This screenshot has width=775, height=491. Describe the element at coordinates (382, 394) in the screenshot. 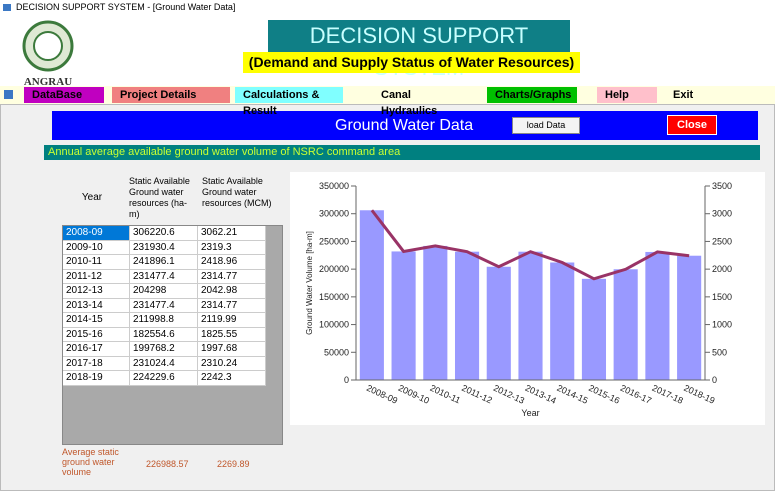

I see `x-tick-label: 2008-09` at that location.